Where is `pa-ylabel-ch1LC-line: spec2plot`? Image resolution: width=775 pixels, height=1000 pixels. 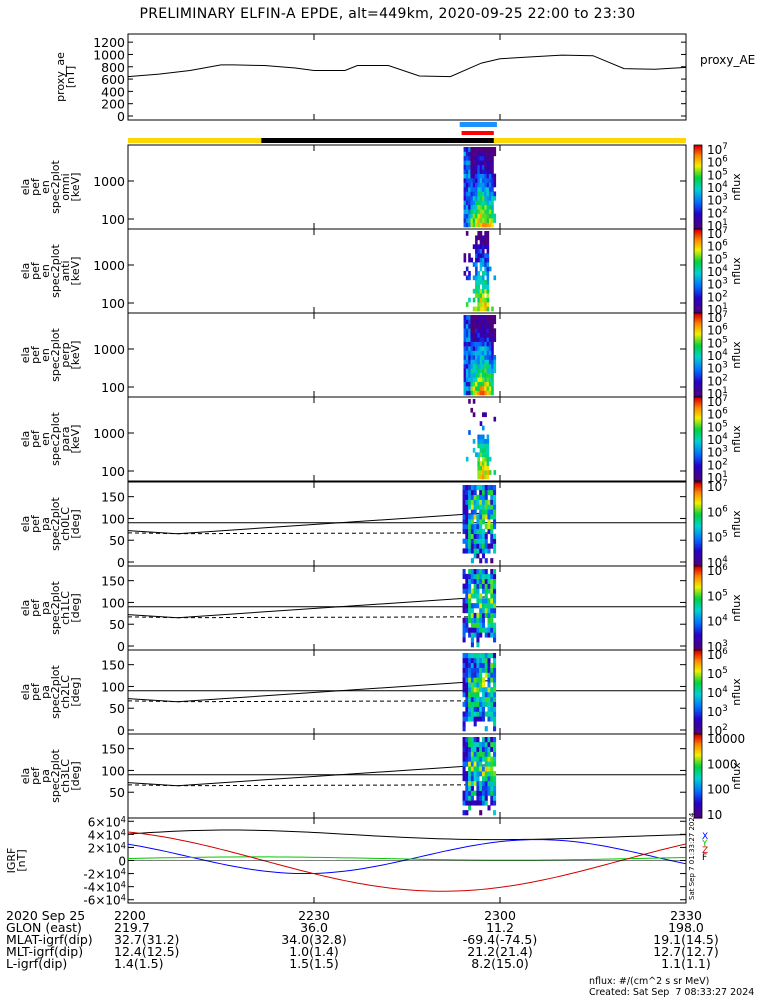 pa-ylabel-ch1LC-line: spec2plot is located at coordinates (55, 608).